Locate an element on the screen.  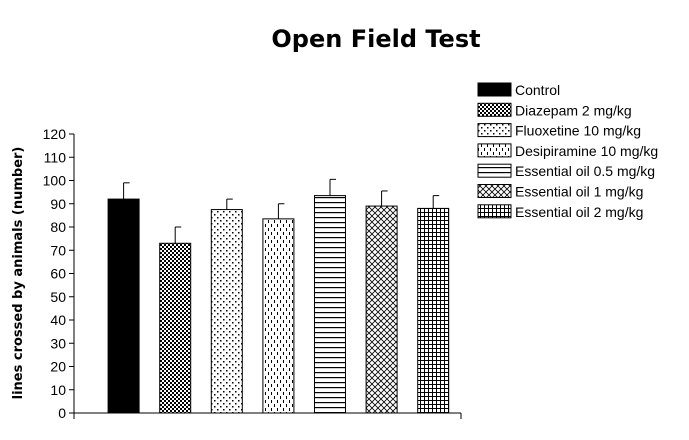
y-tick-label: 60 is located at coordinates (58, 274).